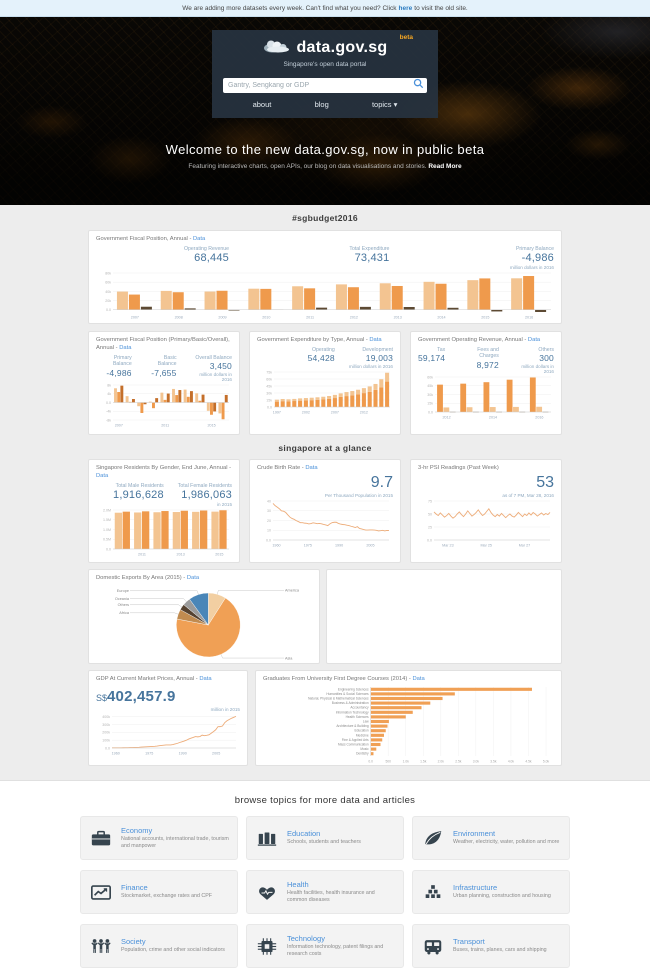  I want to click on beta-badge: beta, so click(406, 37).